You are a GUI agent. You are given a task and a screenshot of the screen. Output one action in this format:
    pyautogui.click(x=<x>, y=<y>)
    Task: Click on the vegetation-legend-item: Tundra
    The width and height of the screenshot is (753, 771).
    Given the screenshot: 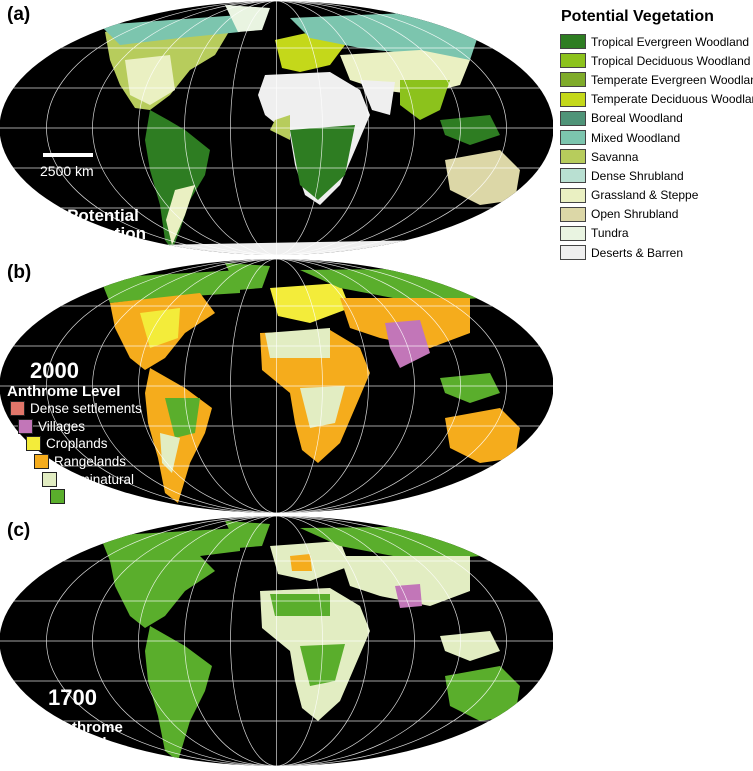 What is the action you would take?
    pyautogui.click(x=656, y=233)
    